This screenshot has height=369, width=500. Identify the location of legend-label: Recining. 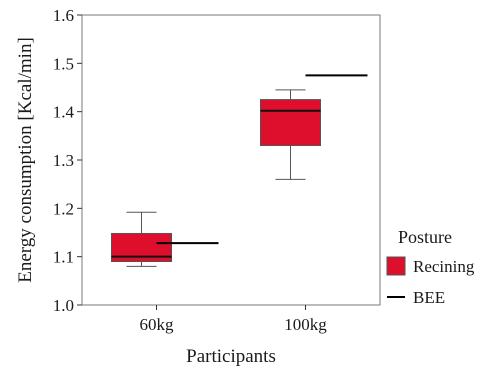
(444, 266).